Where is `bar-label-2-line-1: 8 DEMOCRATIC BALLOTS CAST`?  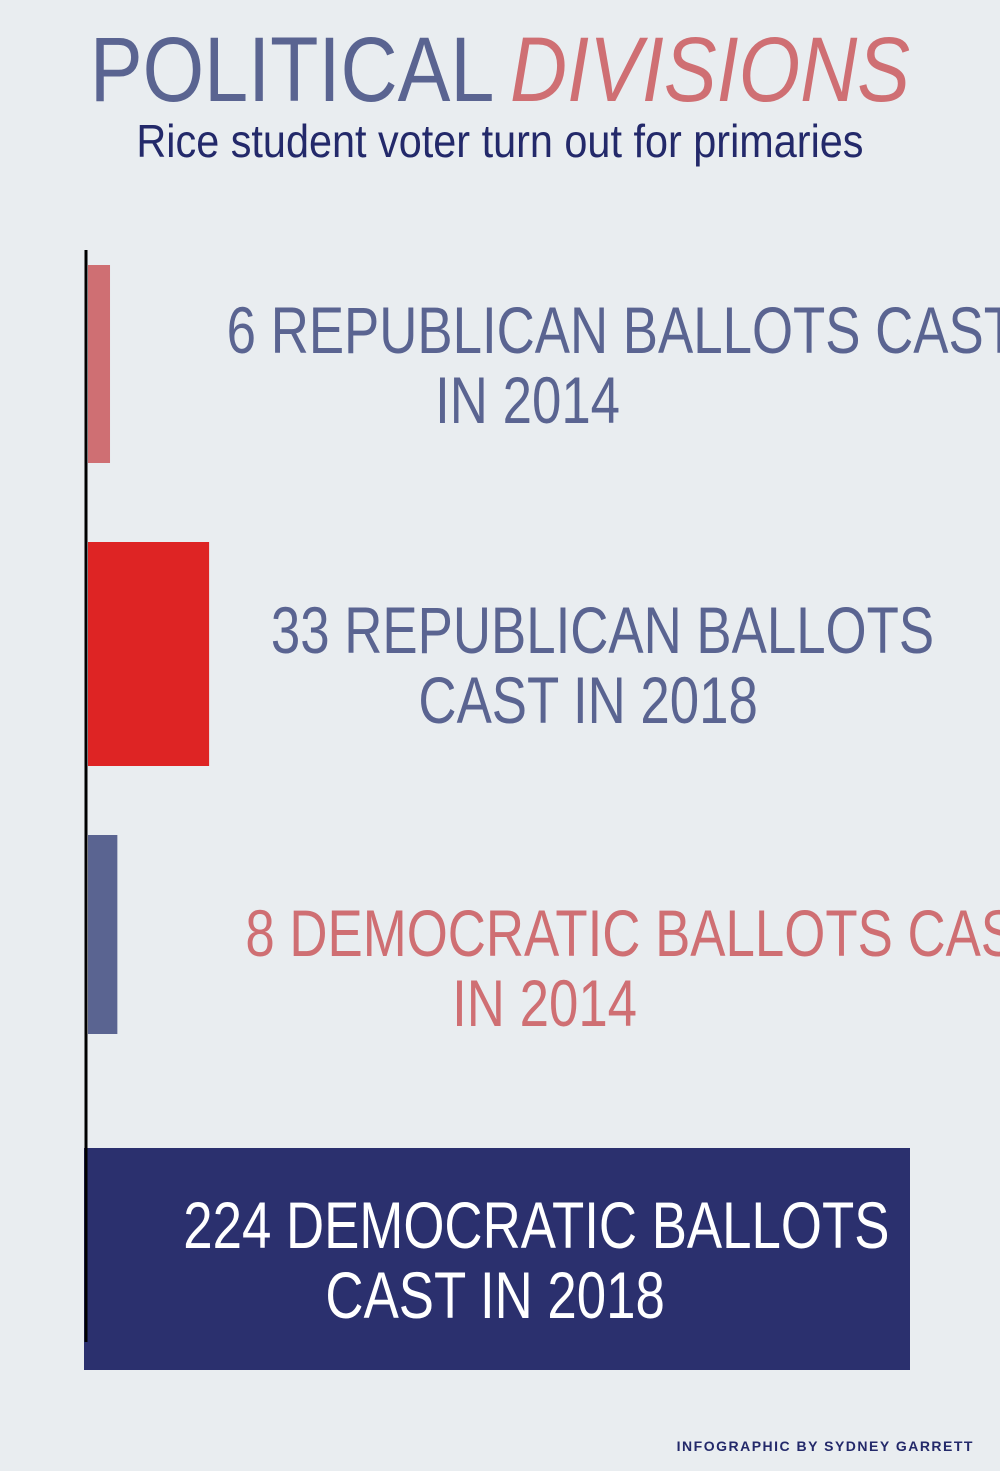
bar-label-2-line-1: 8 DEMOCRATIC BALLOTS CAST is located at coordinates (622, 933).